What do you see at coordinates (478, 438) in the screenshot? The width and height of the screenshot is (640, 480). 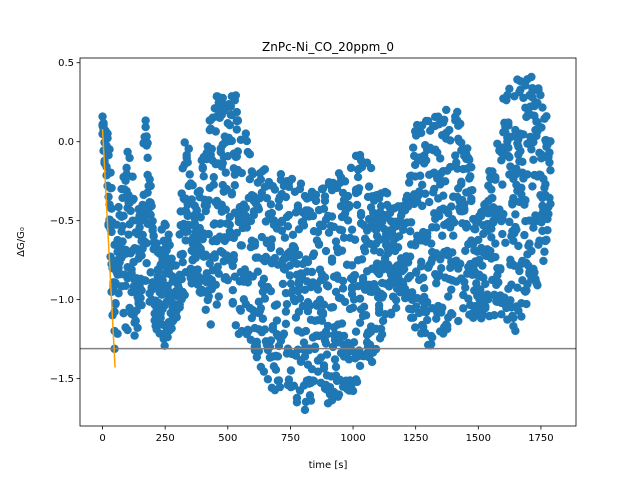 I see `x-tick-label: 1500` at bounding box center [478, 438].